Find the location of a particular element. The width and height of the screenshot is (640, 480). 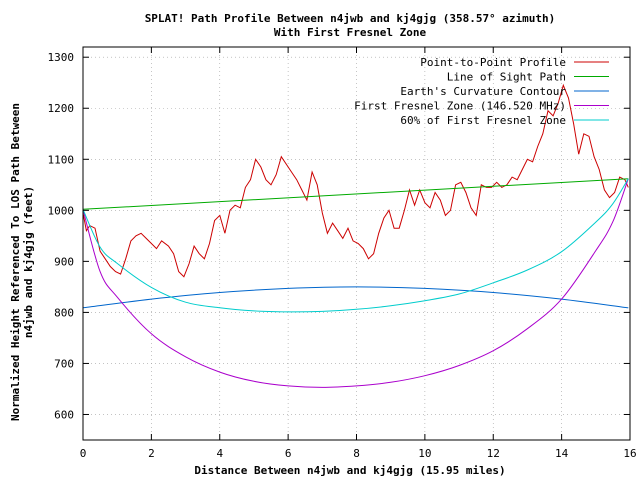

y-tick-label: 800 is located at coordinates (64, 312).